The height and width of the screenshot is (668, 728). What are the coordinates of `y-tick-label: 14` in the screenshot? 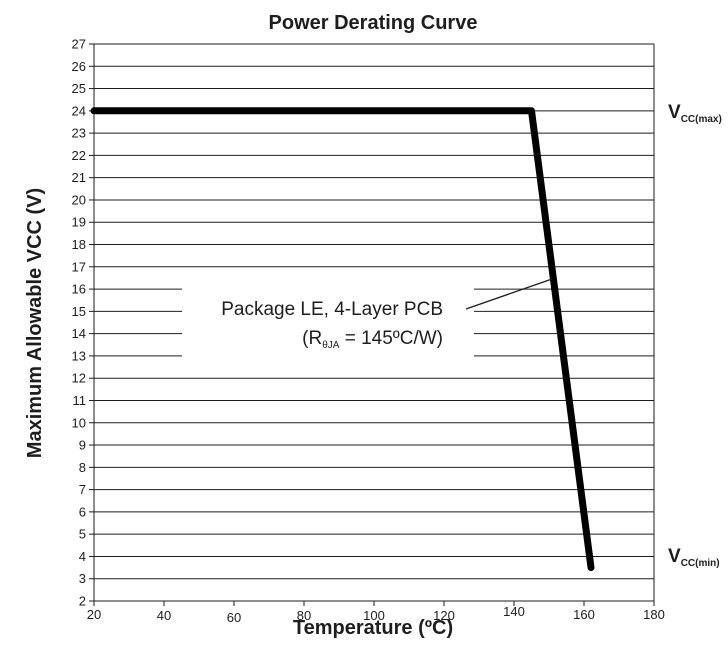 It's located at (79, 333).